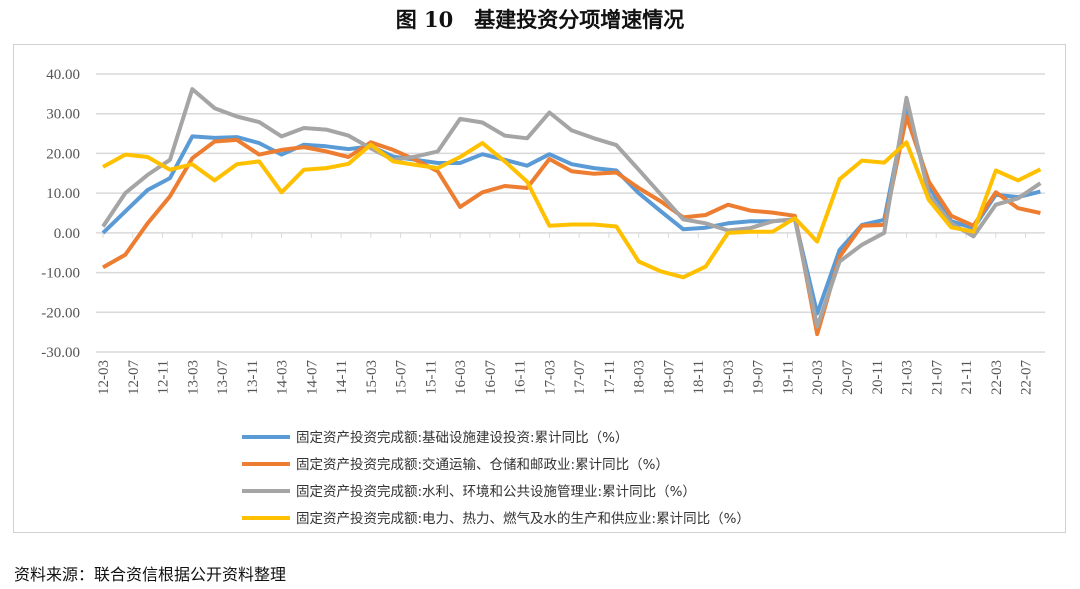 The height and width of the screenshot is (589, 1080). Describe the element at coordinates (342, 377) in the screenshot. I see `x-tick-label: 14-11` at that location.